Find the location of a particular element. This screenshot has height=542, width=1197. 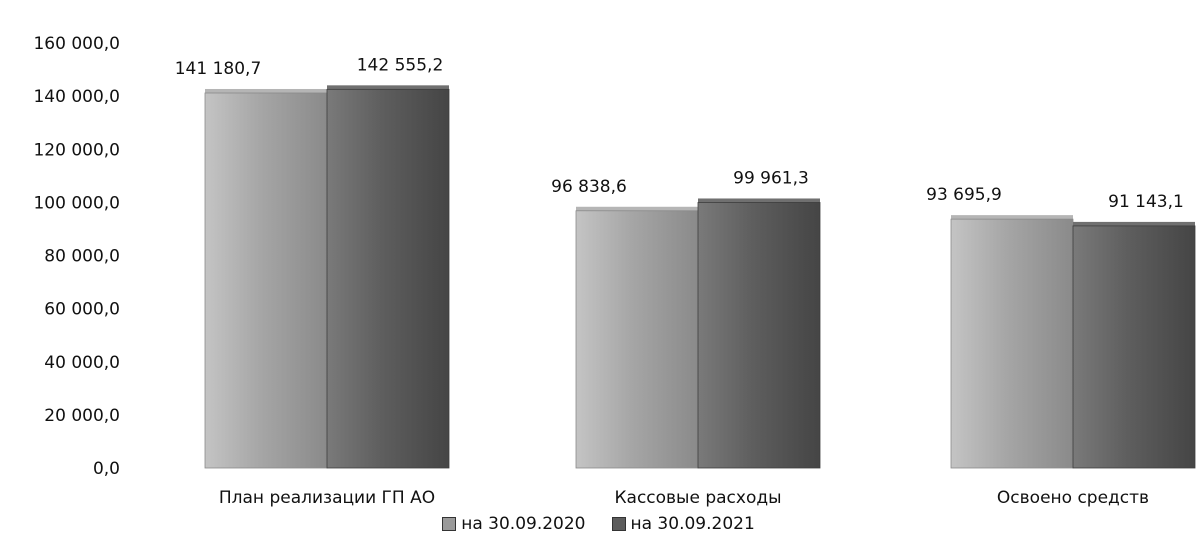

data-label: 141 180,7 is located at coordinates (218, 69).